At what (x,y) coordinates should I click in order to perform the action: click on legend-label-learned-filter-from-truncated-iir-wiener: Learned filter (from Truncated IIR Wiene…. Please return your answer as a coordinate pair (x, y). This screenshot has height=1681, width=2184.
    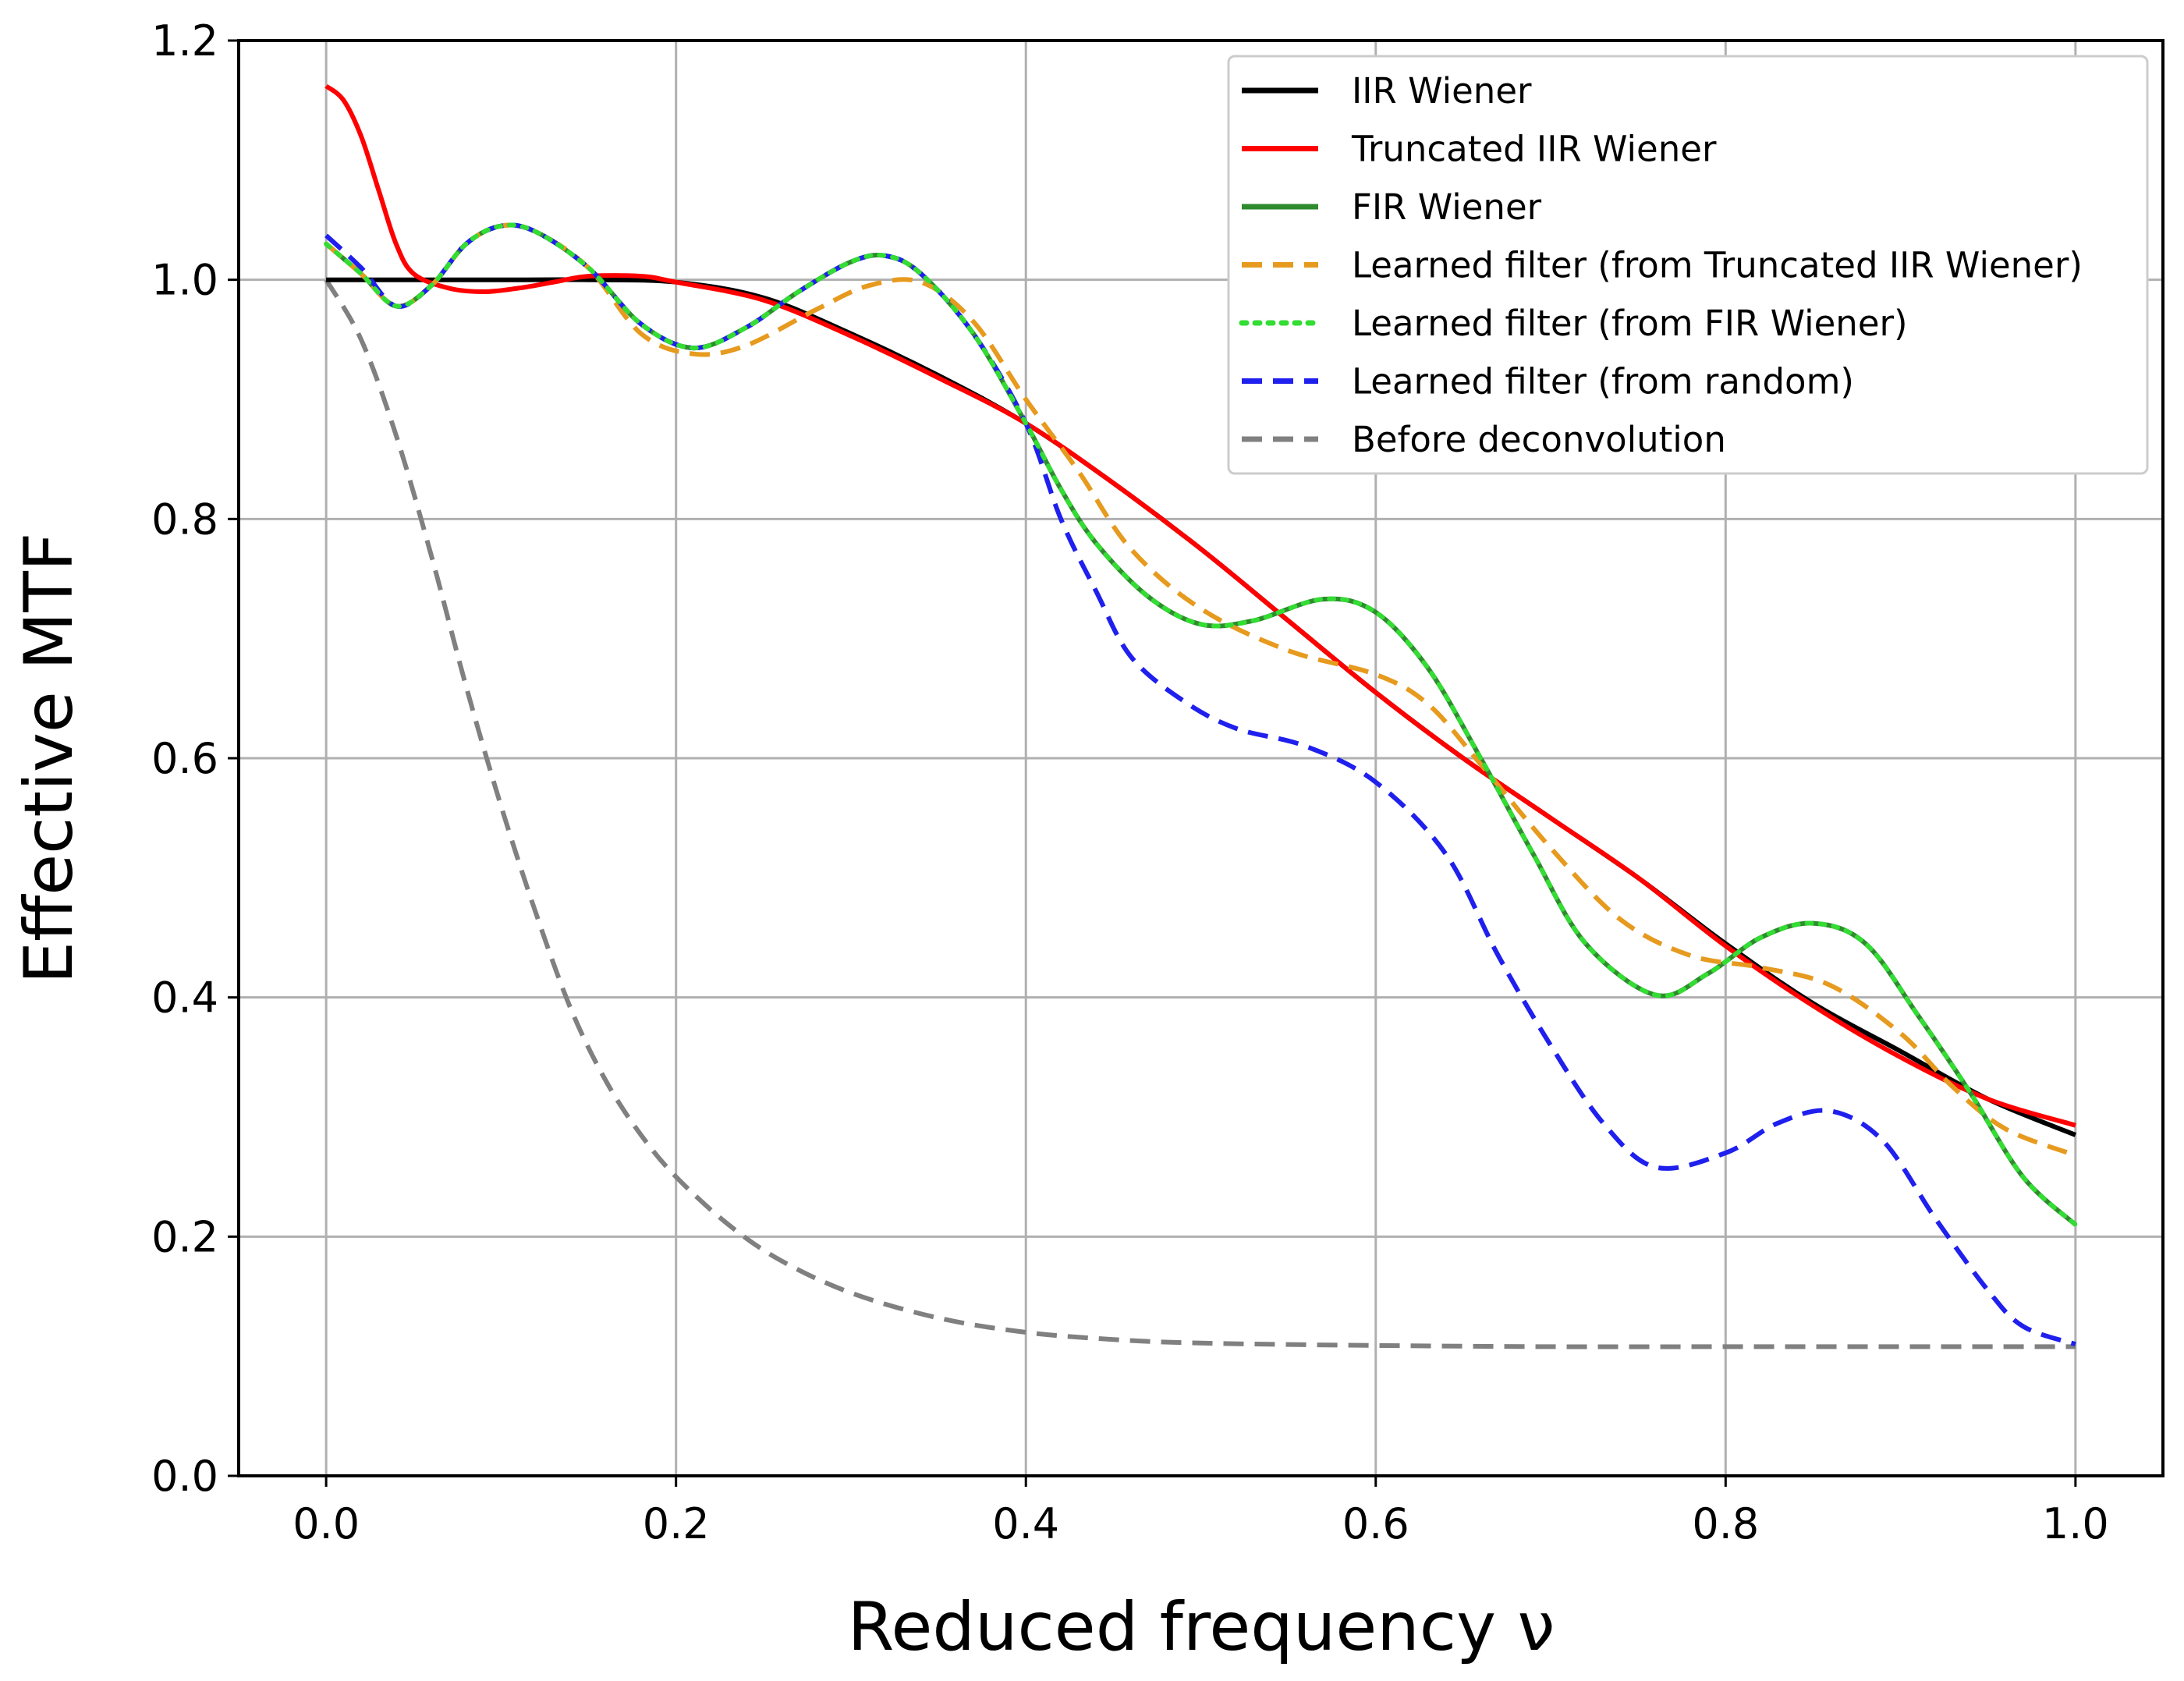
    Looking at the image, I should click on (1718, 265).